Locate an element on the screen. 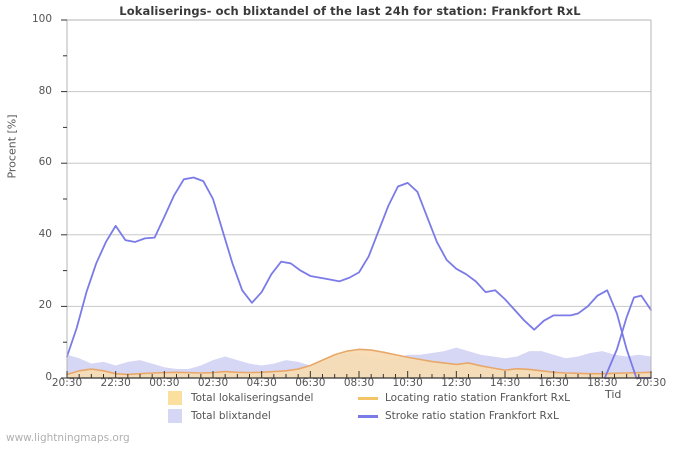  legend-item-total-blixtandel: Total blixtandel is located at coordinates (263, 416).